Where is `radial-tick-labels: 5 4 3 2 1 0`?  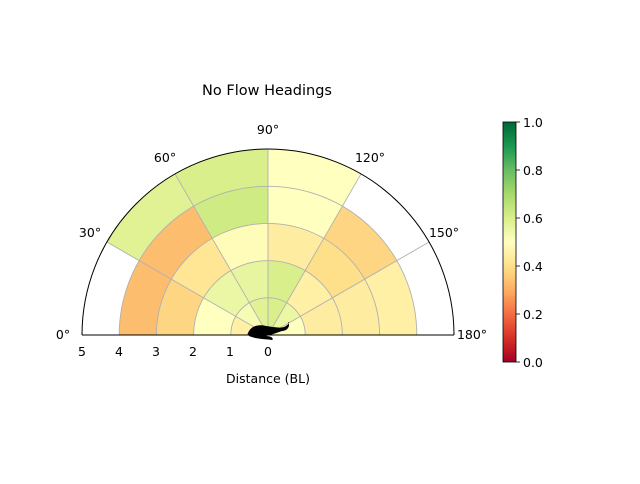
radial-tick-labels: 5 4 3 2 1 0 is located at coordinates (175, 351).